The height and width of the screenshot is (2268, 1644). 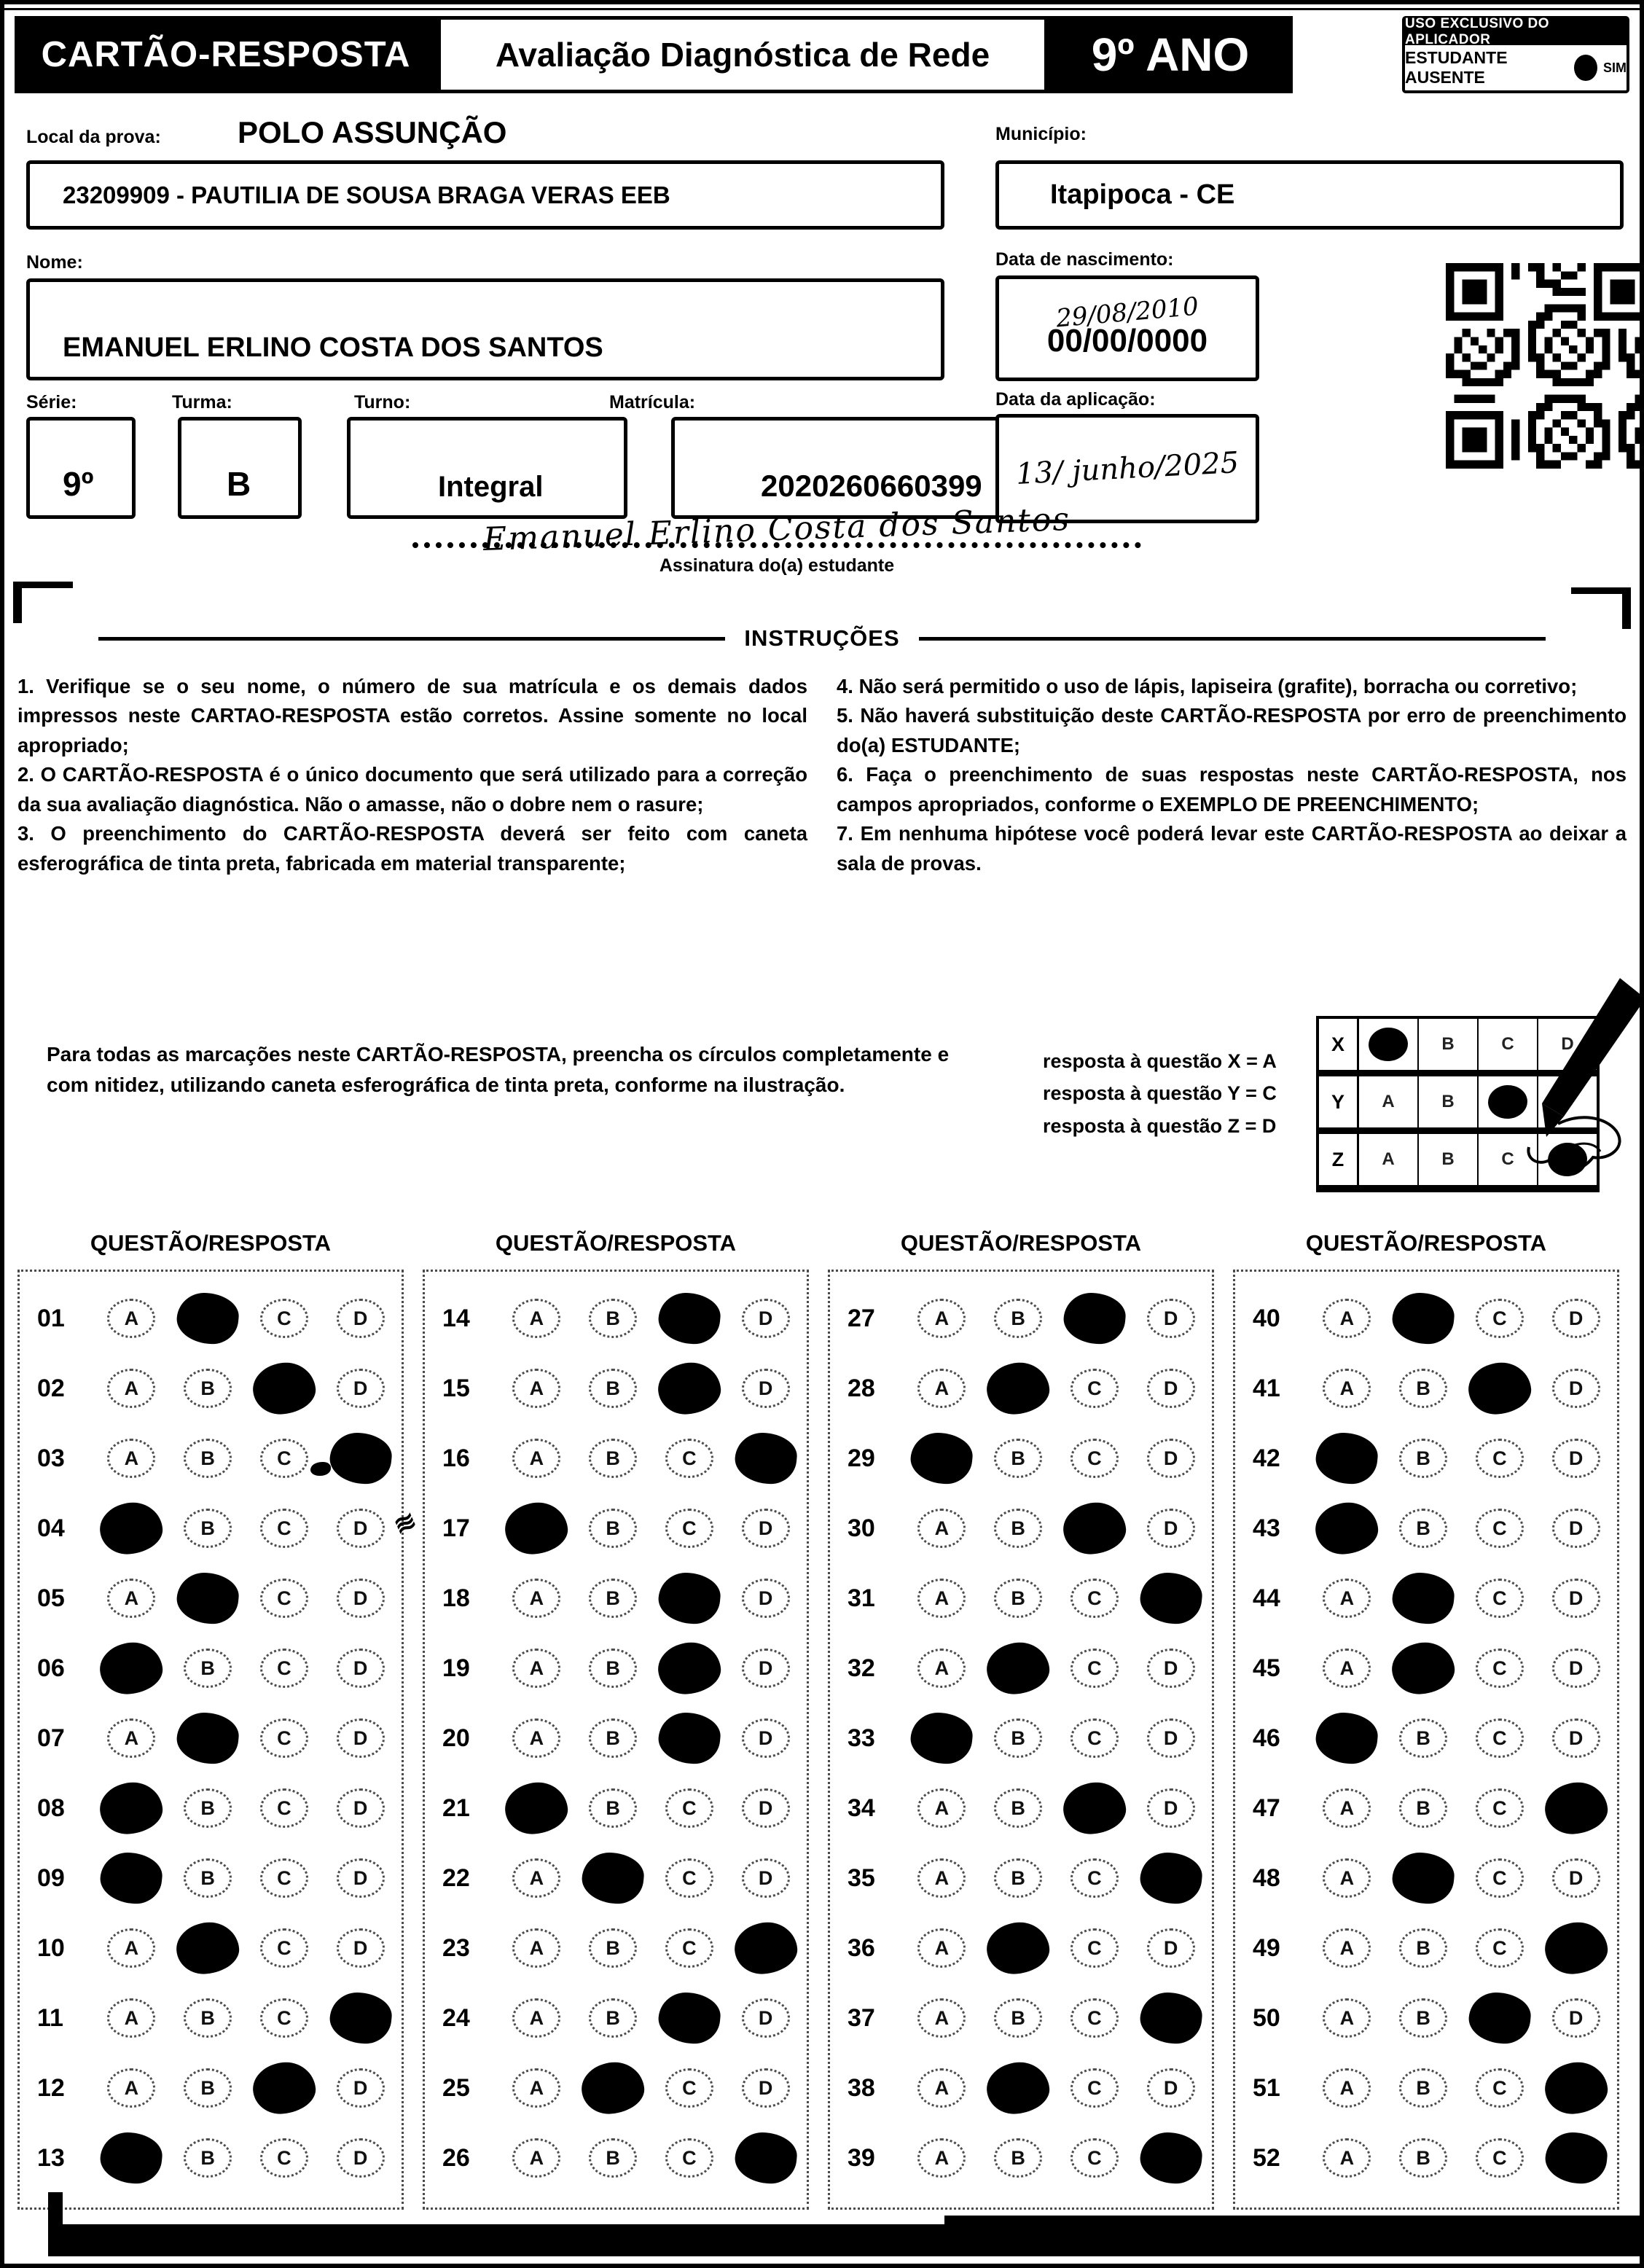 I want to click on bubble-36-C: C, so click(x=1094, y=1948).